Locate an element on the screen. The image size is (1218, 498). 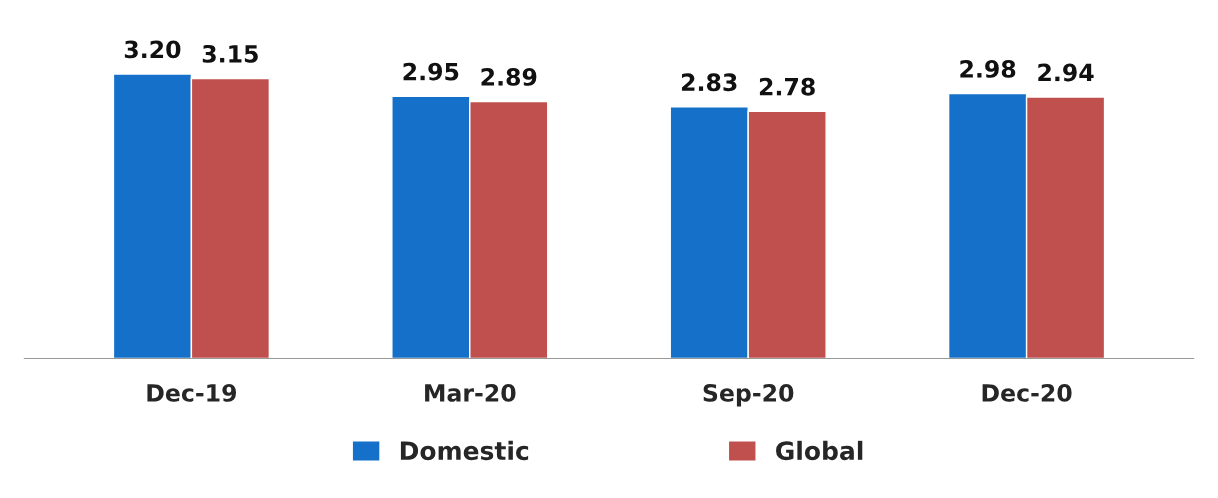
data-label: 2.94 is located at coordinates (1066, 72).